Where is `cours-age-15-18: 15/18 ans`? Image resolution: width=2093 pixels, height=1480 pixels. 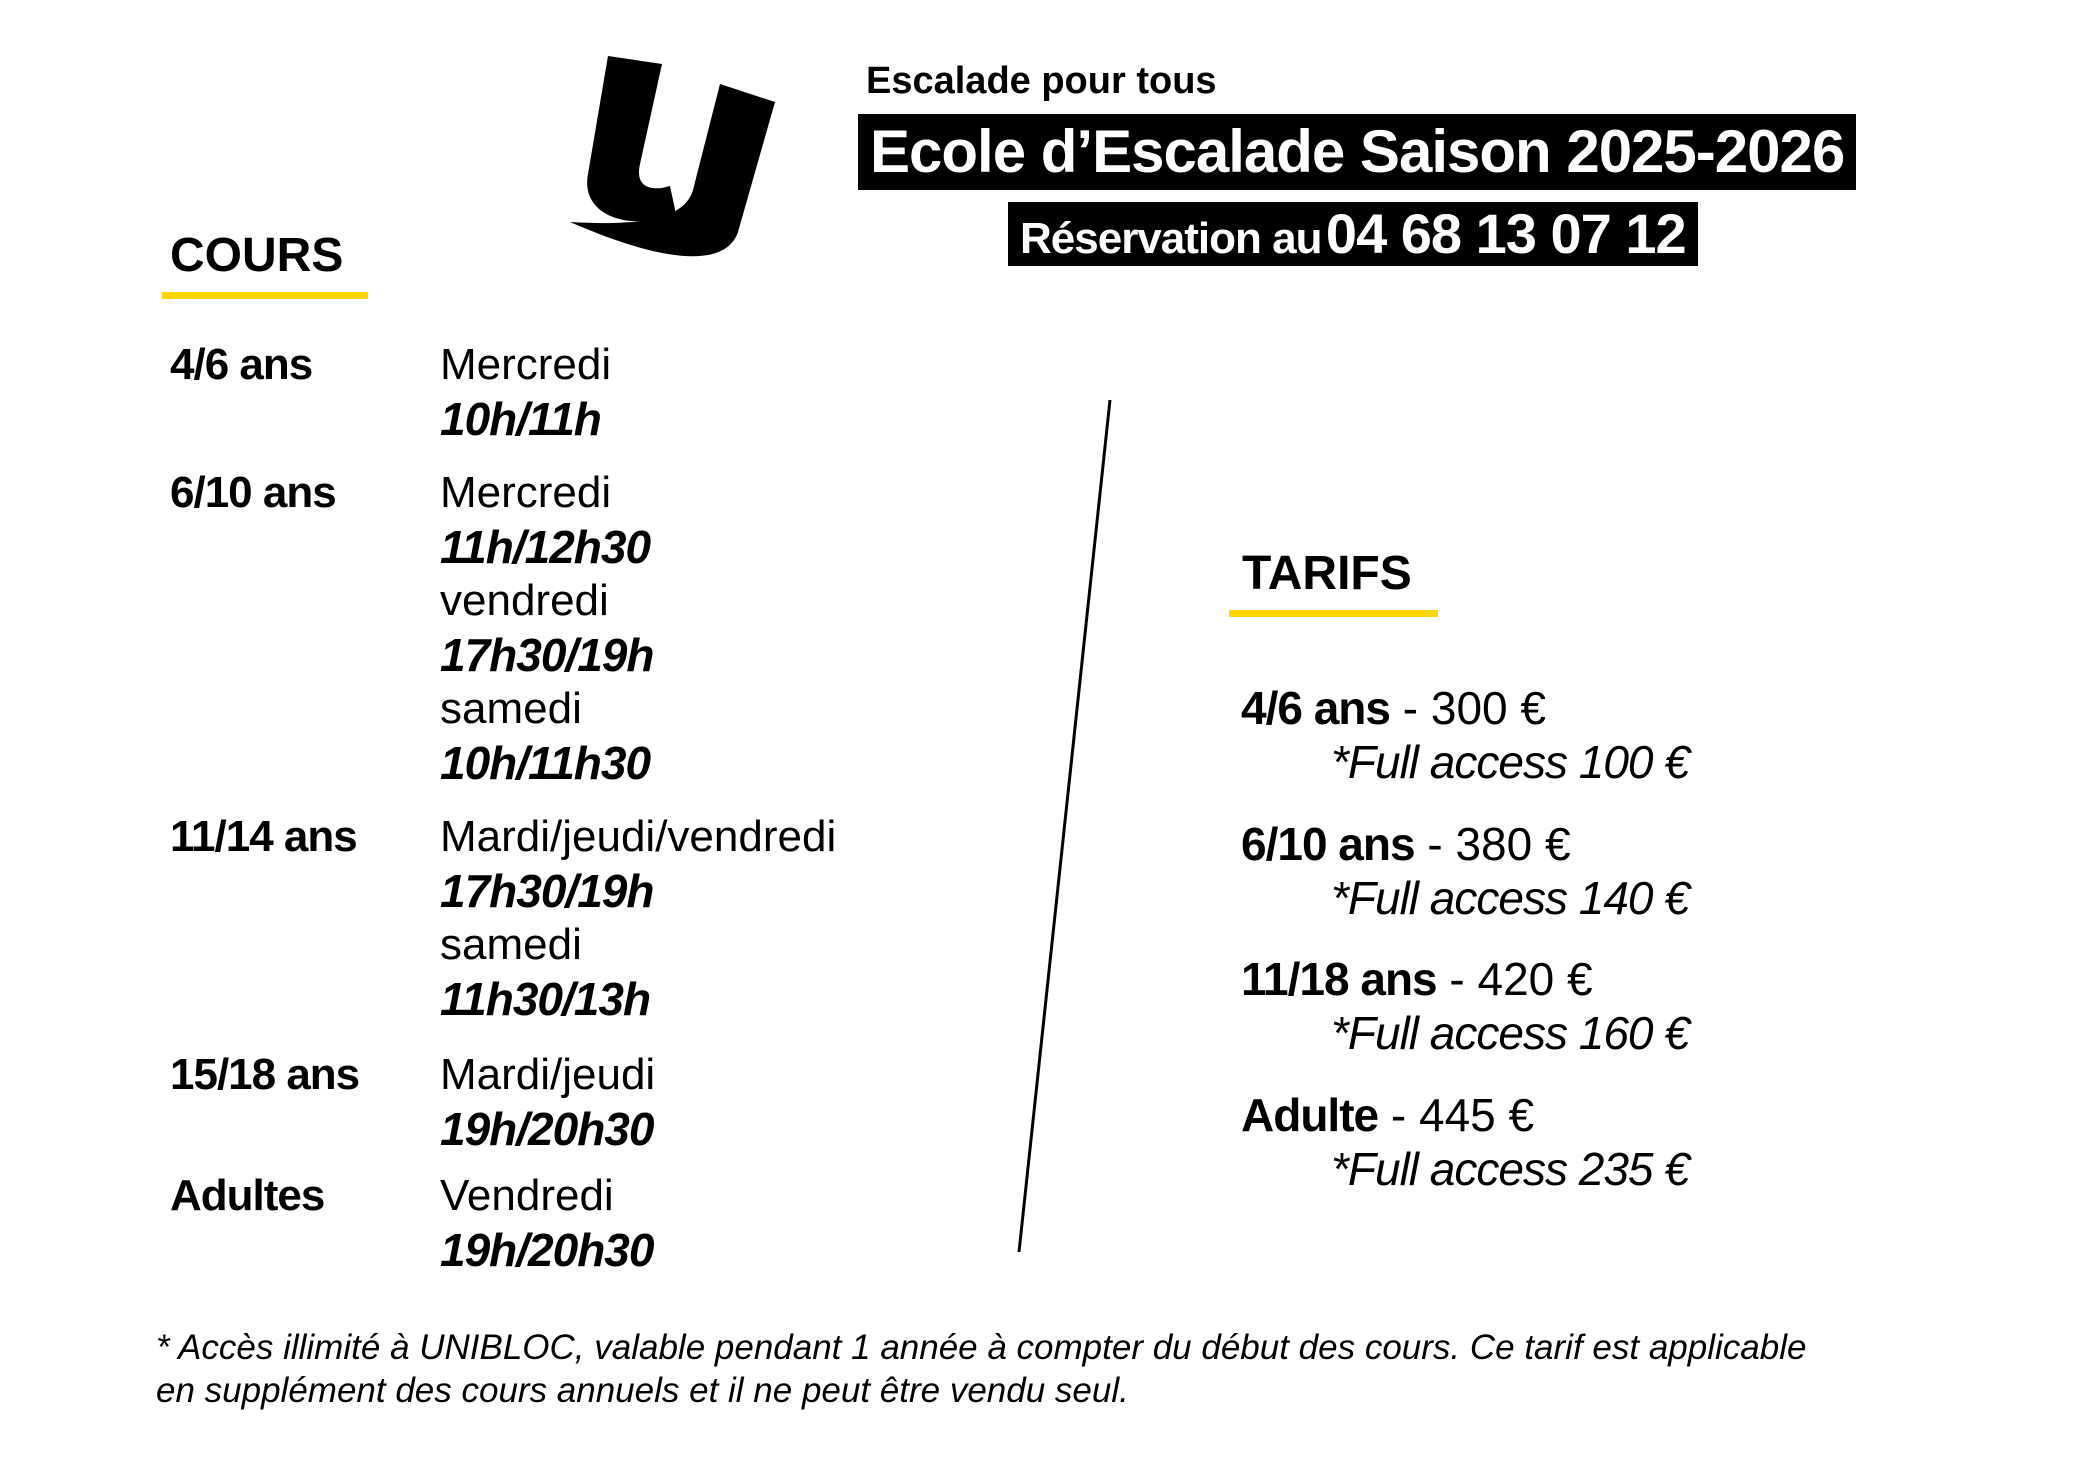
cours-age-15-18: 15/18 ans is located at coordinates (265, 1074).